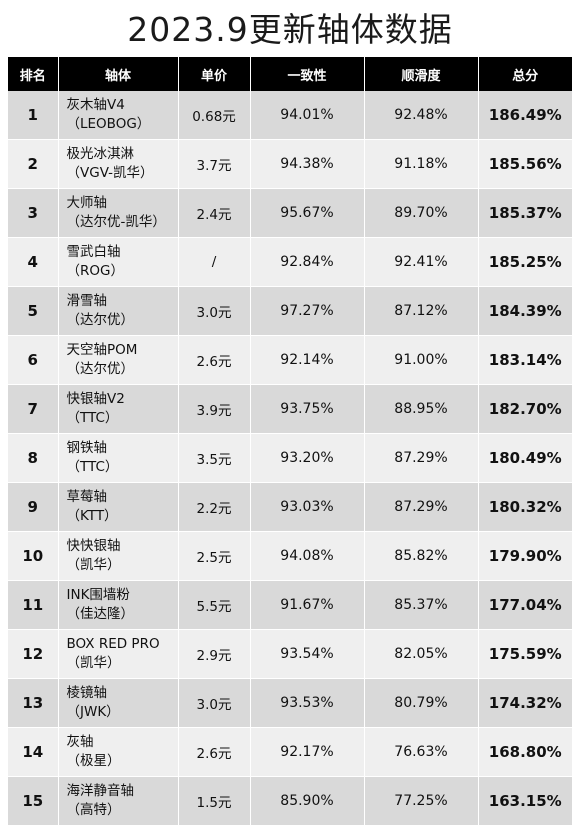 This screenshot has height=837, width=580. I want to click on price-cell: 0.68元, so click(214, 115).